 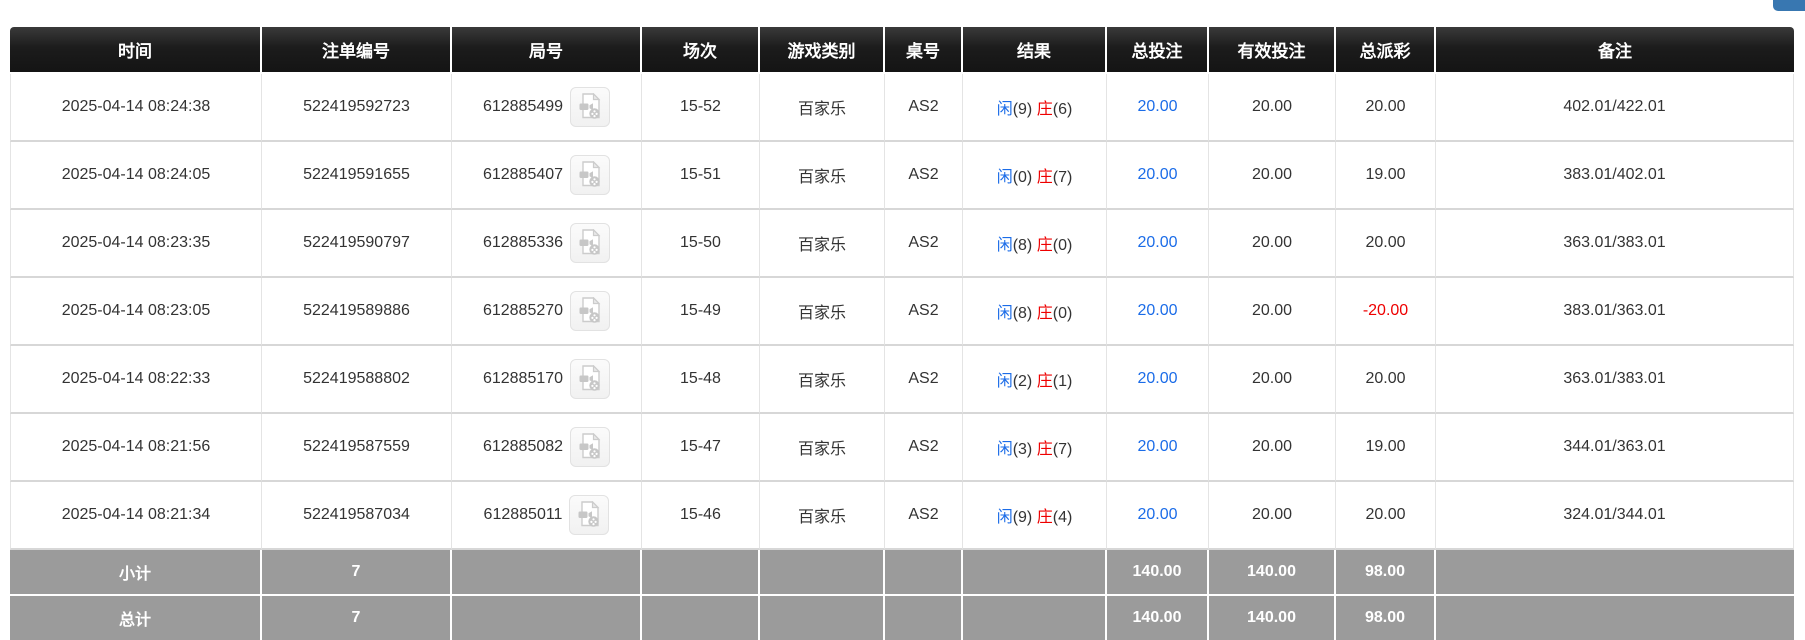 I want to click on player-score: (3), so click(x=1022, y=449).